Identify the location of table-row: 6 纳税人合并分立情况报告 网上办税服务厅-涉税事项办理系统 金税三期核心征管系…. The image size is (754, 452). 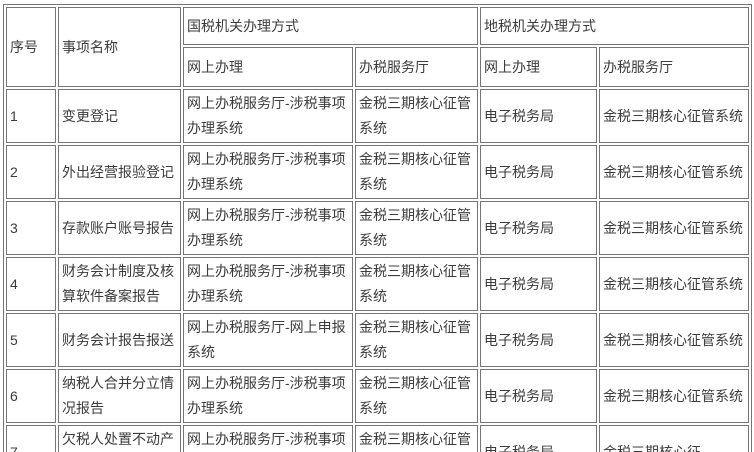
(377, 396).